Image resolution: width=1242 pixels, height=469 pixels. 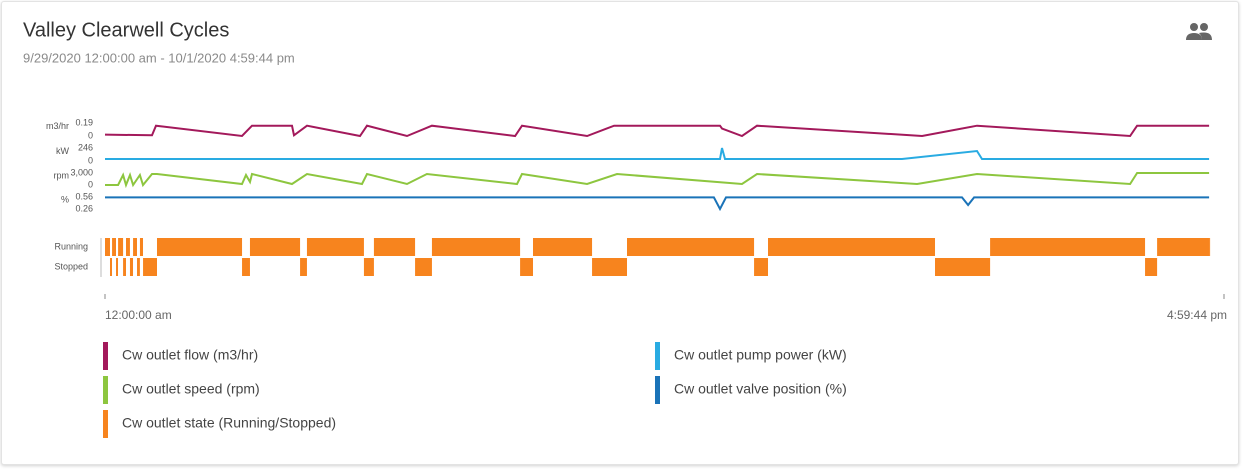 I want to click on panel-title: Valley Clearwell Cycles, so click(x=126, y=30).